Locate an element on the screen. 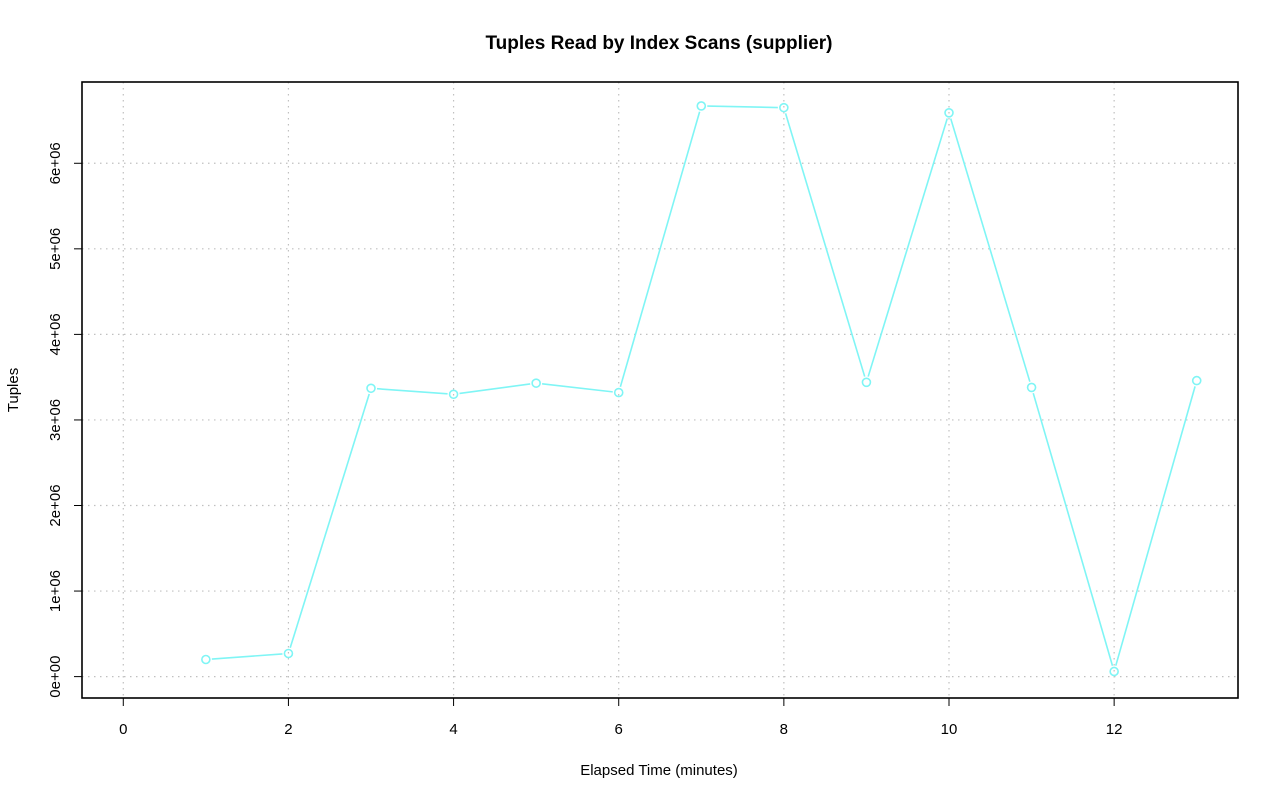  y-tick-label: 5e+06 is located at coordinates (55, 249).